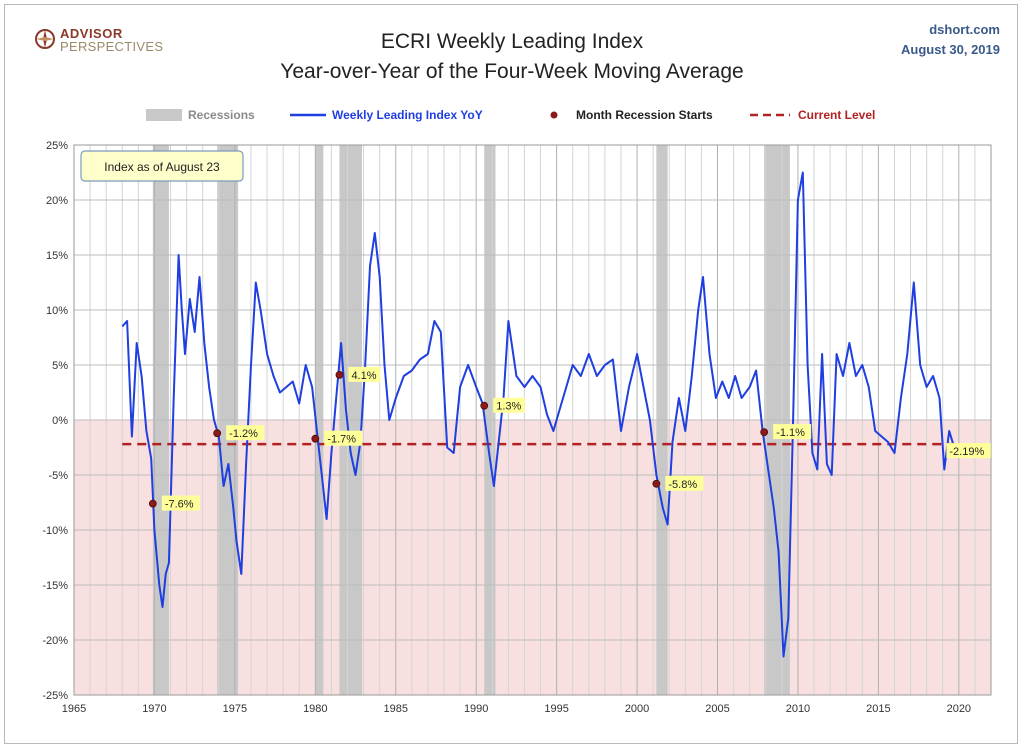 The width and height of the screenshot is (1024, 752). I want to click on legend-label-wli: Weekly Leading Index YoY, so click(407, 115).